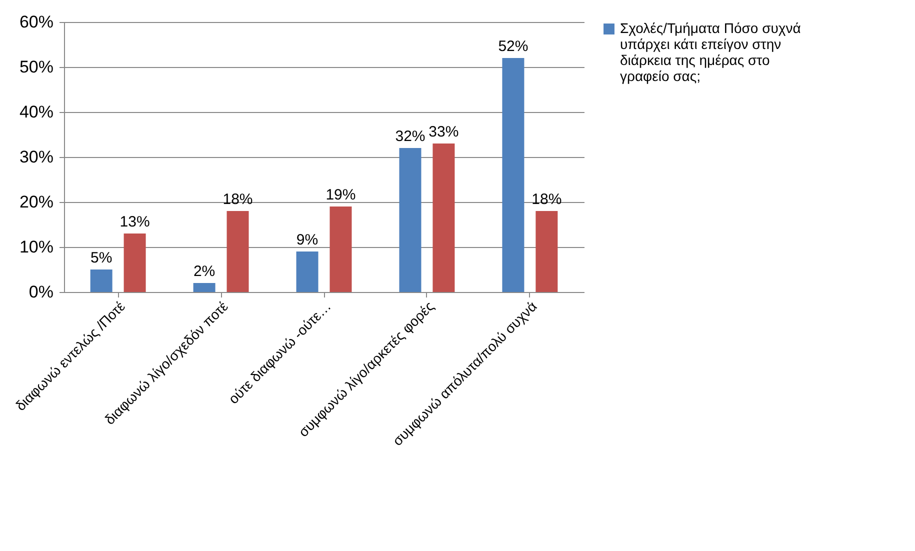 This screenshot has height=551, width=915. I want to click on data-label: 19%, so click(341, 195).